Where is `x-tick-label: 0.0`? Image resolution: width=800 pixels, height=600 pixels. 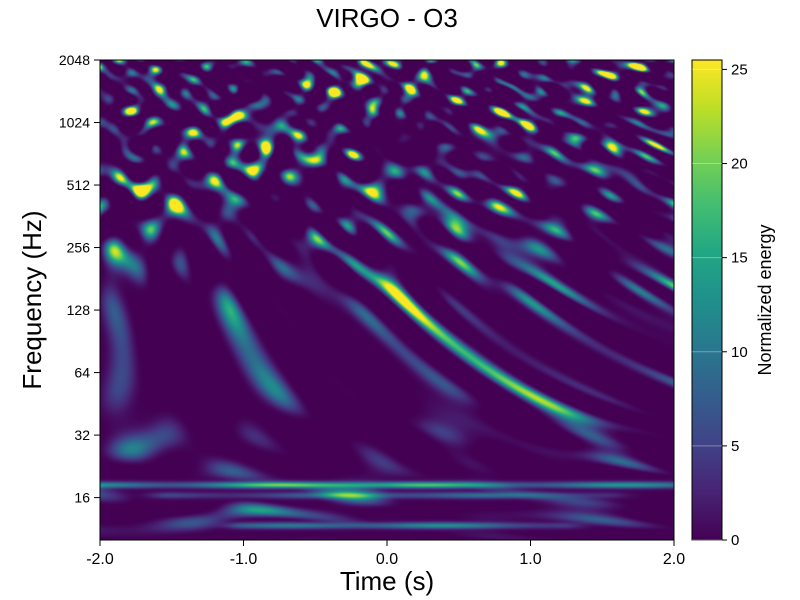 x-tick-label: 0.0 is located at coordinates (387, 559).